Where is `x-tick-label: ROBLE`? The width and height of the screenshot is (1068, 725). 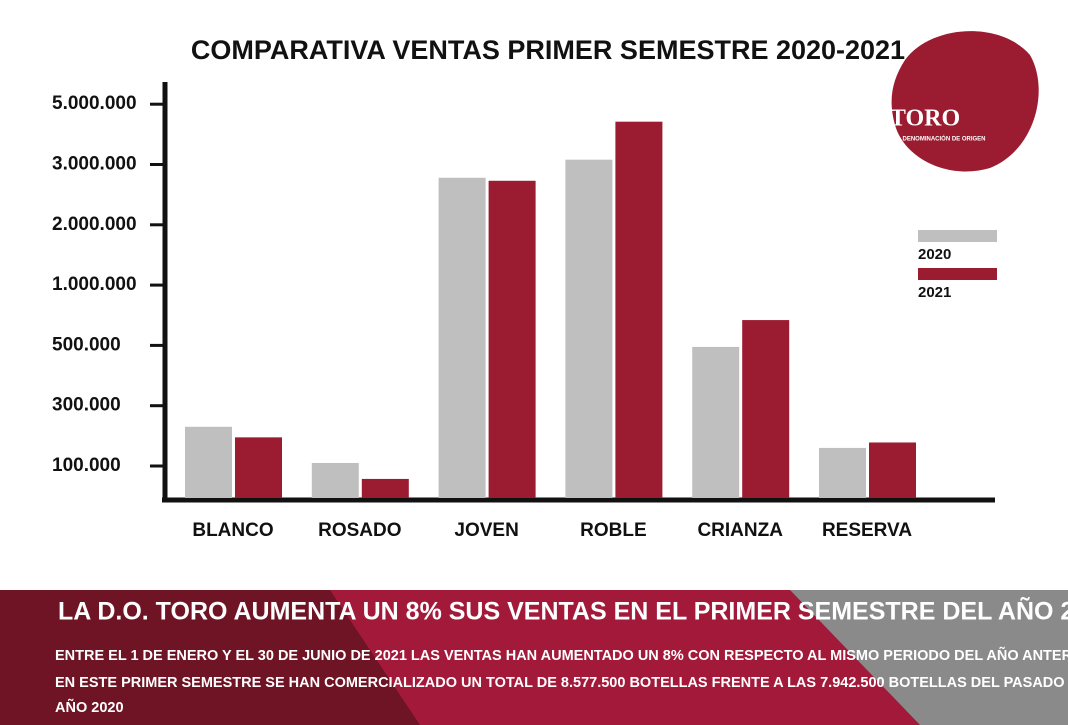 x-tick-label: ROBLE is located at coordinates (613, 530).